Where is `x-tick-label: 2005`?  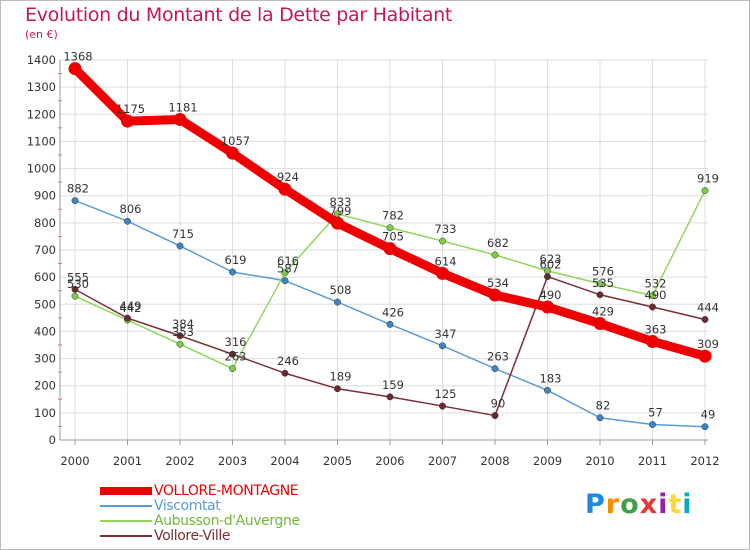
x-tick-label: 2005 is located at coordinates (337, 461).